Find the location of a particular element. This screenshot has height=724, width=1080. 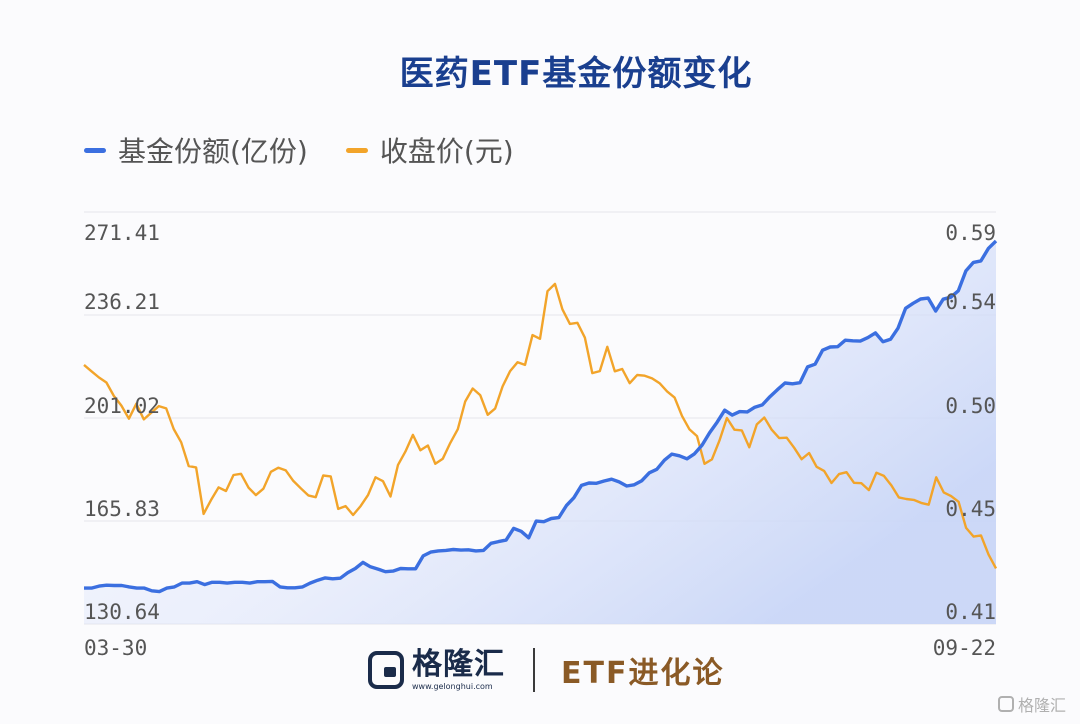

legend-swatch-close-price is located at coordinates (356, 150).